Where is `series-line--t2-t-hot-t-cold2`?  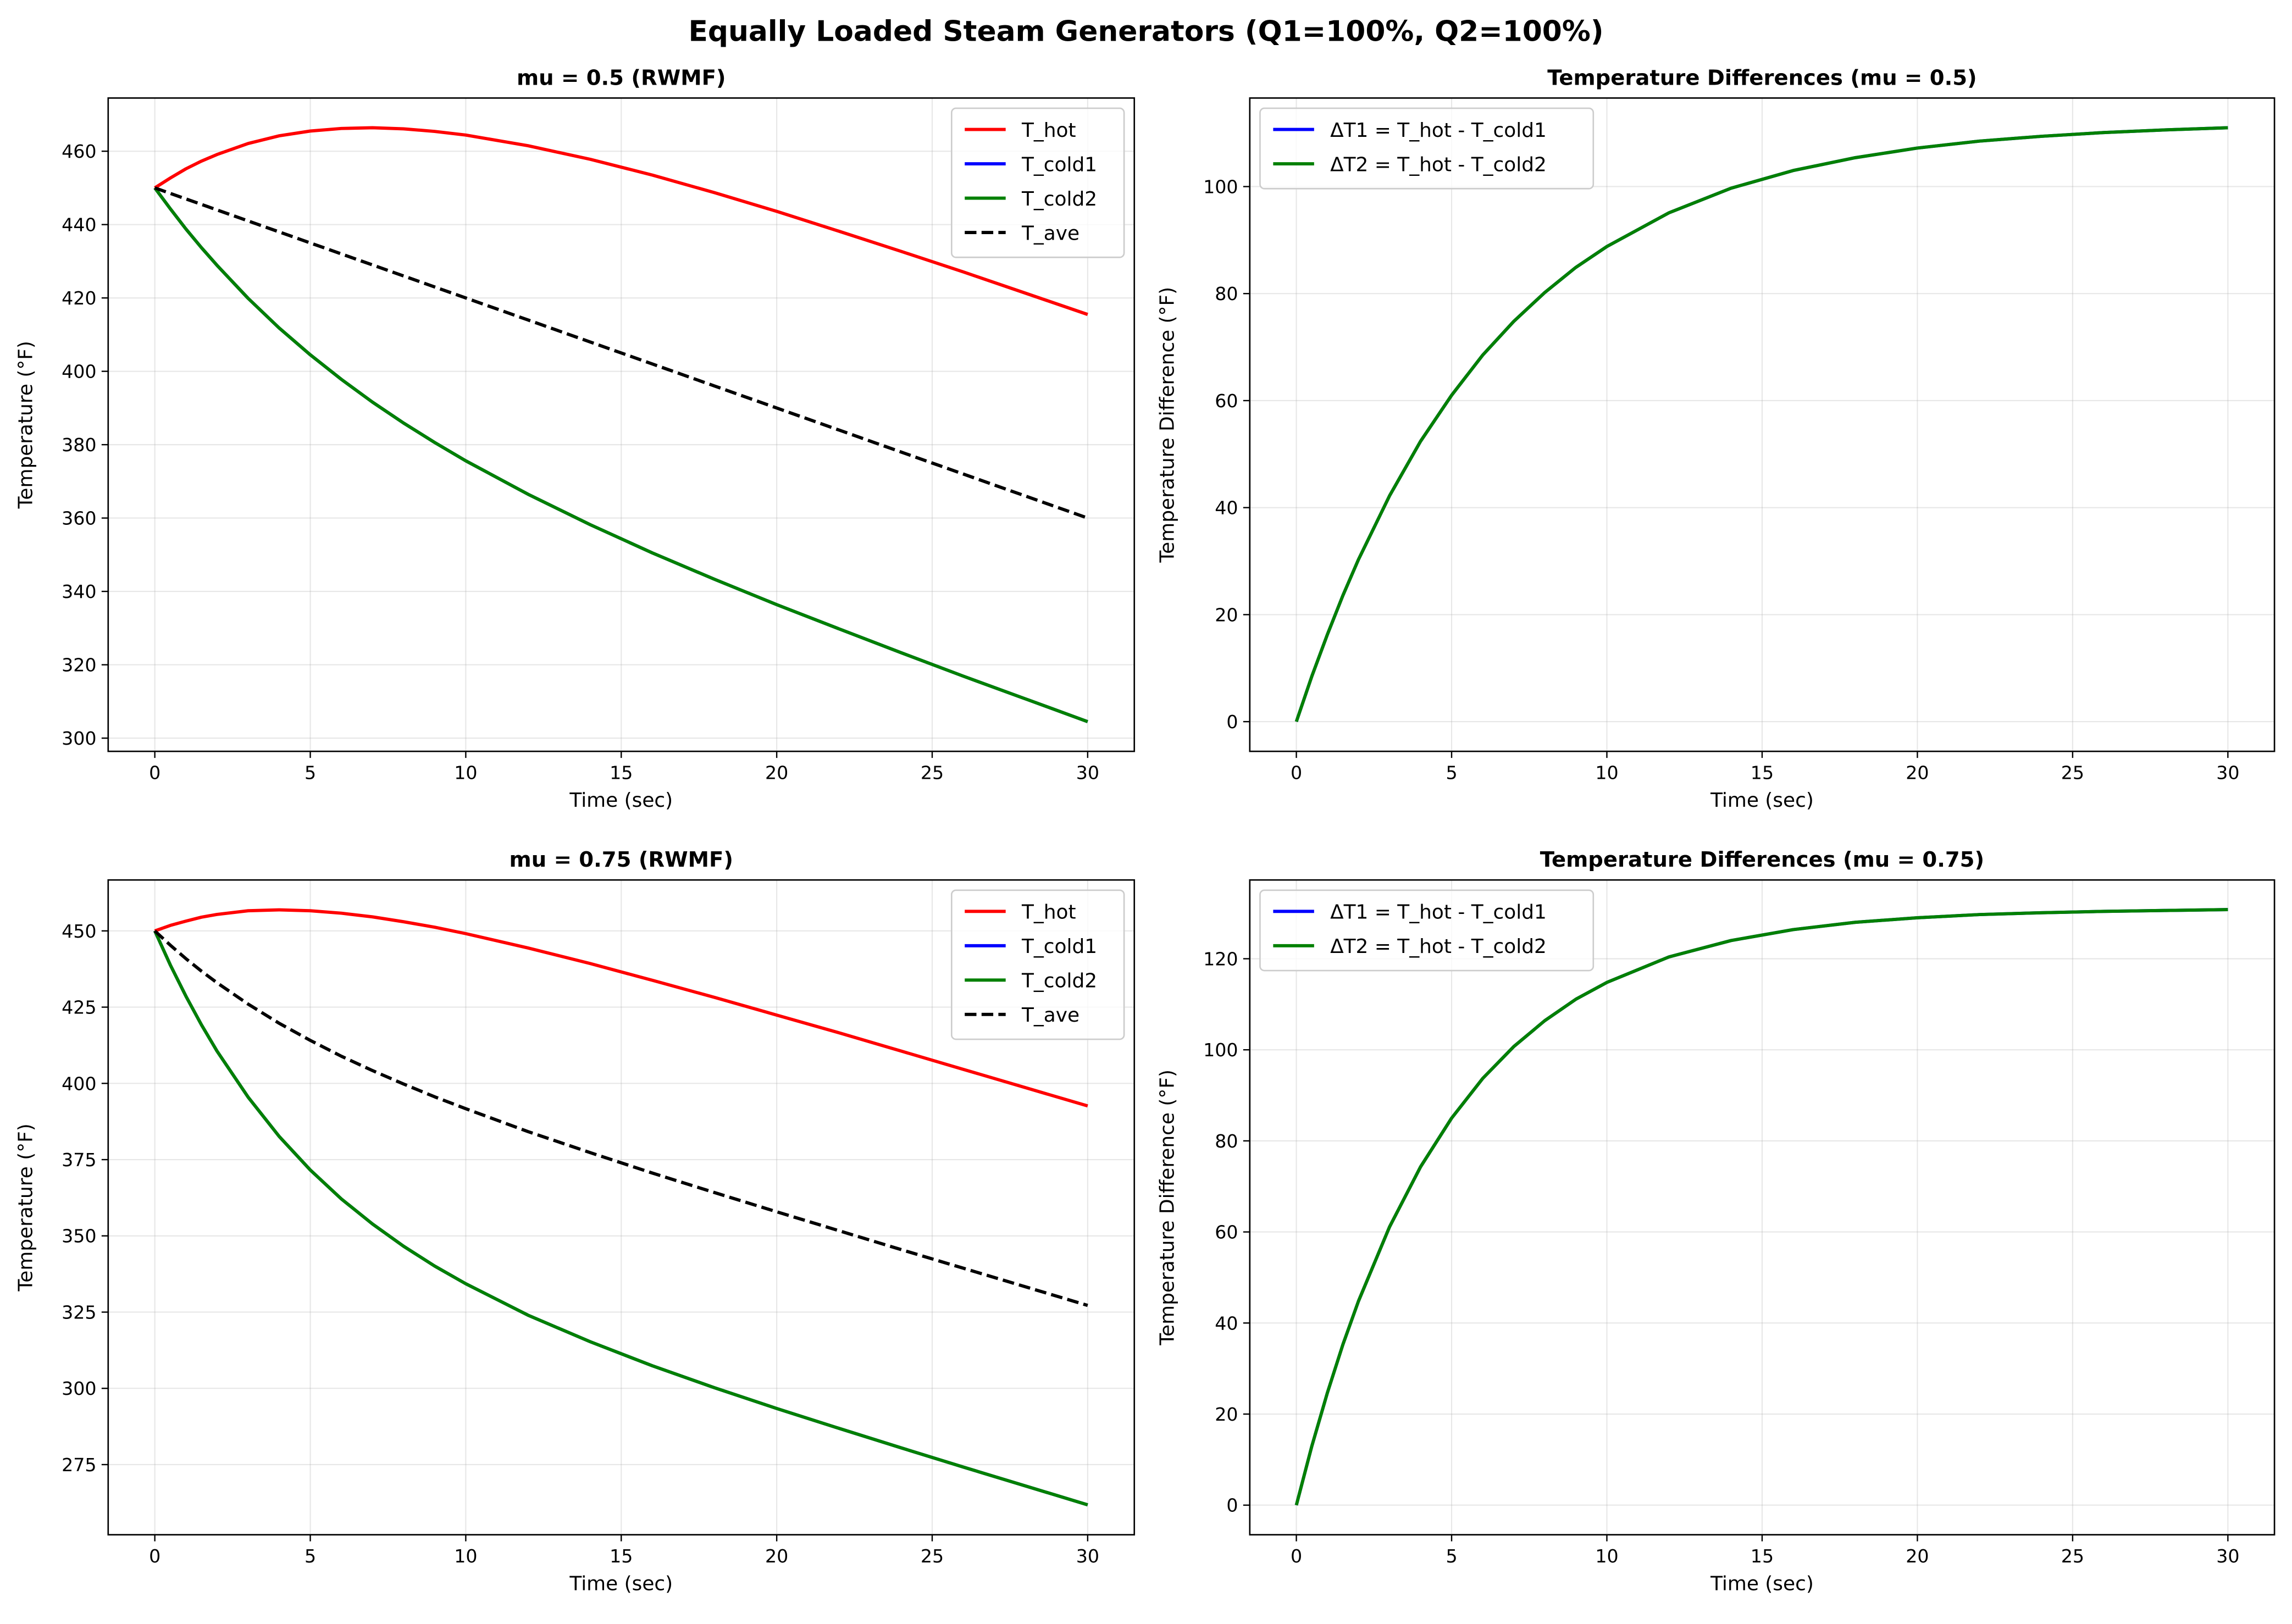 series-line--t2-t-hot-t-cold2 is located at coordinates (1761, 424).